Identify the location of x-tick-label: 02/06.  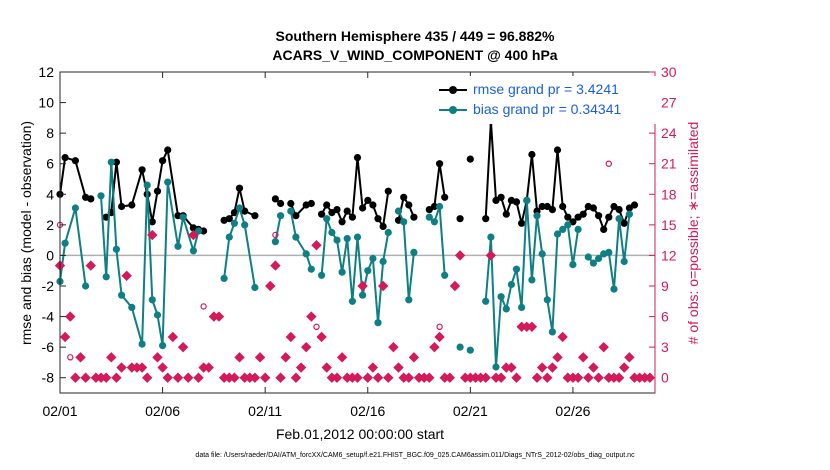
(162, 411).